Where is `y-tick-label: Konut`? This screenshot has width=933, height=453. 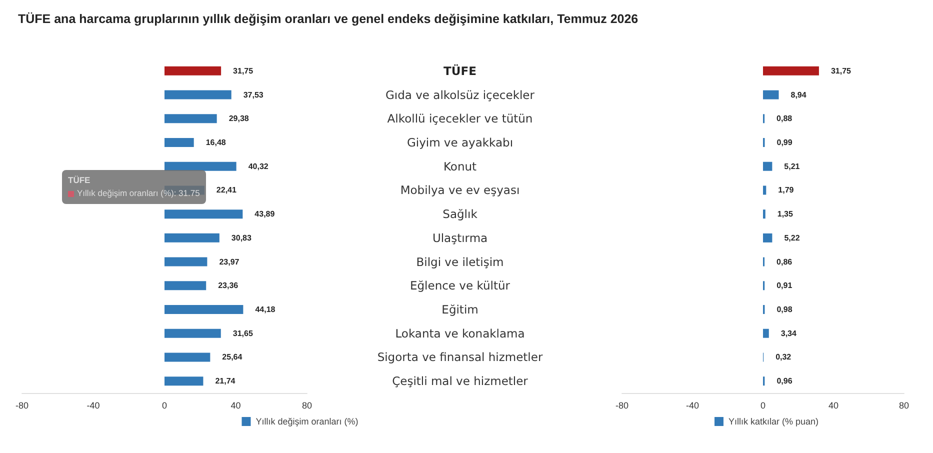
y-tick-label: Konut is located at coordinates (460, 166).